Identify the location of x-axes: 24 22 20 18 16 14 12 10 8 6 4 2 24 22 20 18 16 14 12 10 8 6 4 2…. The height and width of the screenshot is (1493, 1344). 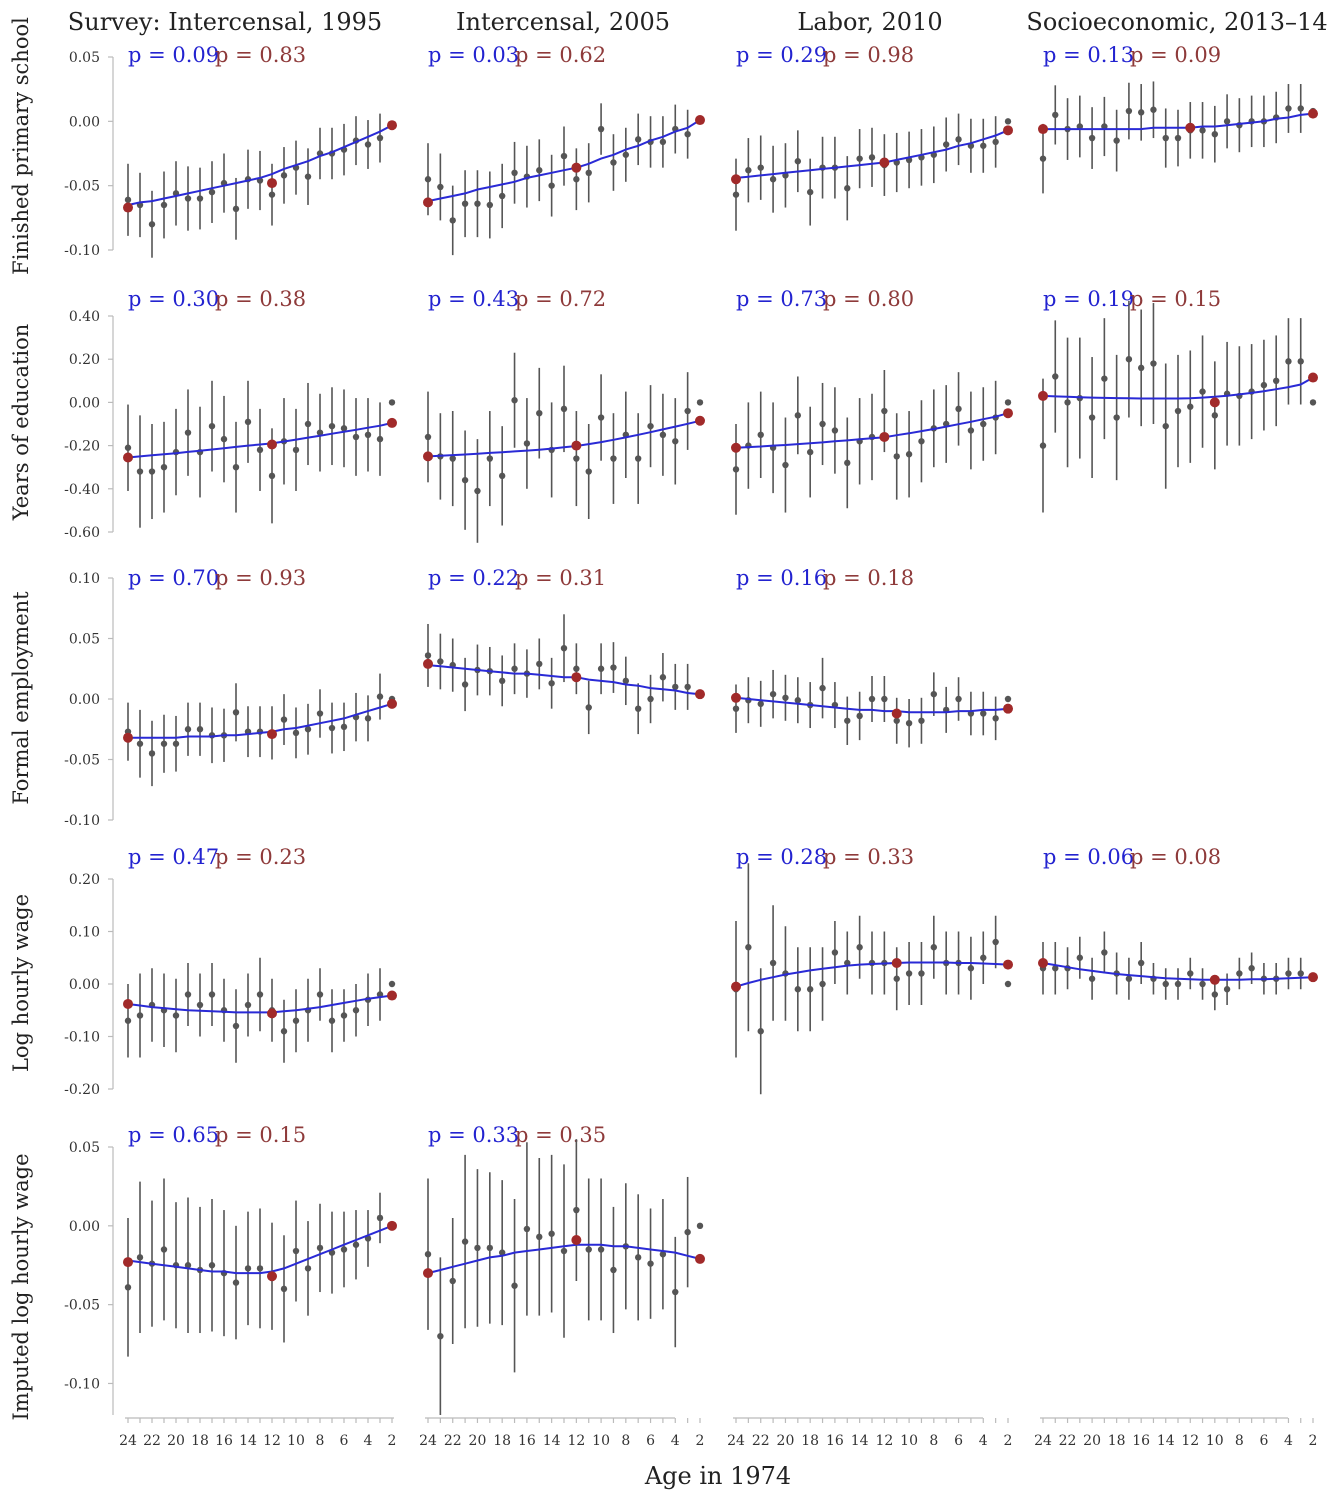
(718, 1433).